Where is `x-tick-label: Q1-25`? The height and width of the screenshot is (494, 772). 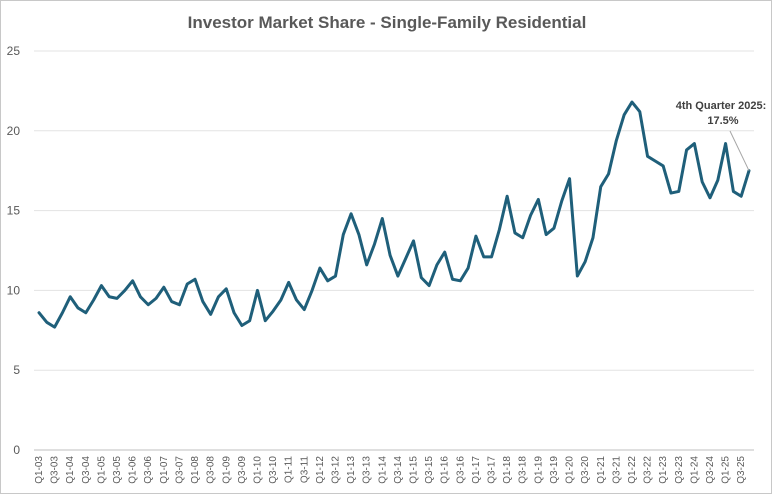 x-tick-label: Q1-25 is located at coordinates (726, 470).